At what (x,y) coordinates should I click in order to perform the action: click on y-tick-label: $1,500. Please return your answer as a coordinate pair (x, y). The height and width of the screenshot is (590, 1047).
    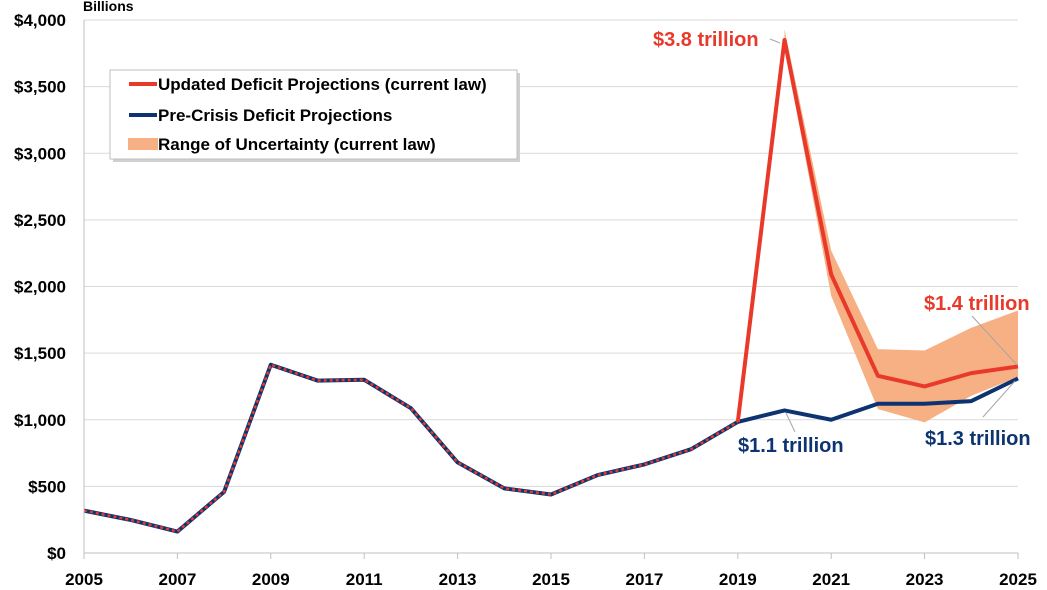
    Looking at the image, I should click on (40, 353).